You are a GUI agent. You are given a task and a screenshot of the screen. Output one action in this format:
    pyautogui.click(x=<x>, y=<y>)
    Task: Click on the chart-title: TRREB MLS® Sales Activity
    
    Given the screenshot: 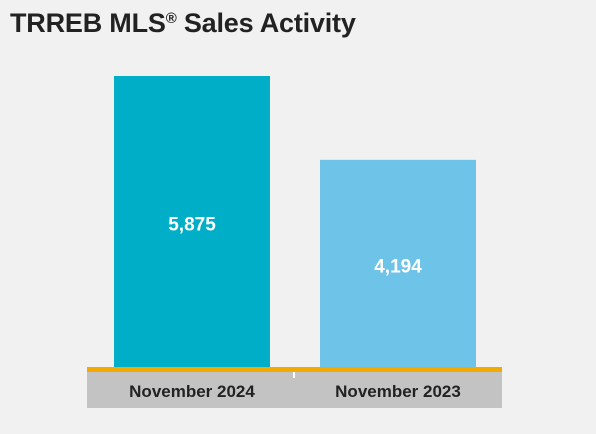 What is the action you would take?
    pyautogui.click(x=183, y=23)
    